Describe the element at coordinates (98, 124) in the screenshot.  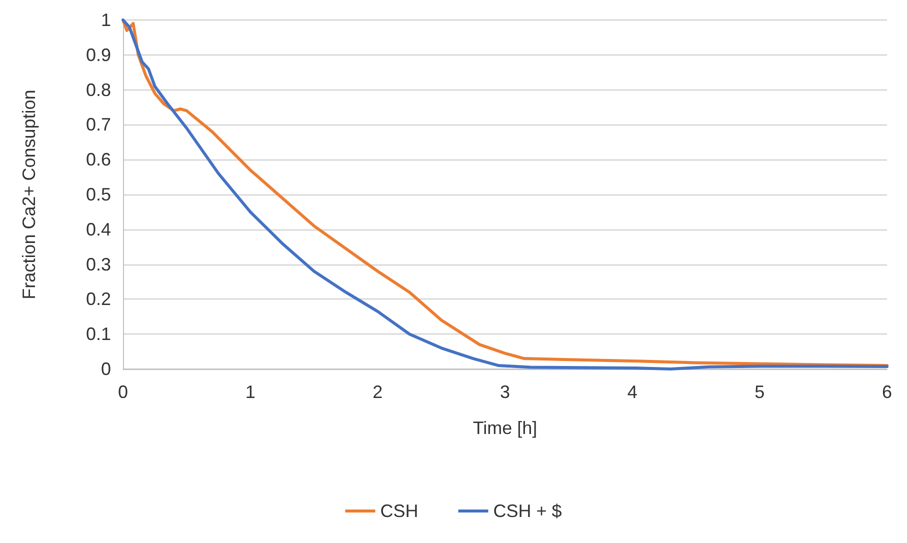
I see `y-tick-label: 0.7` at that location.